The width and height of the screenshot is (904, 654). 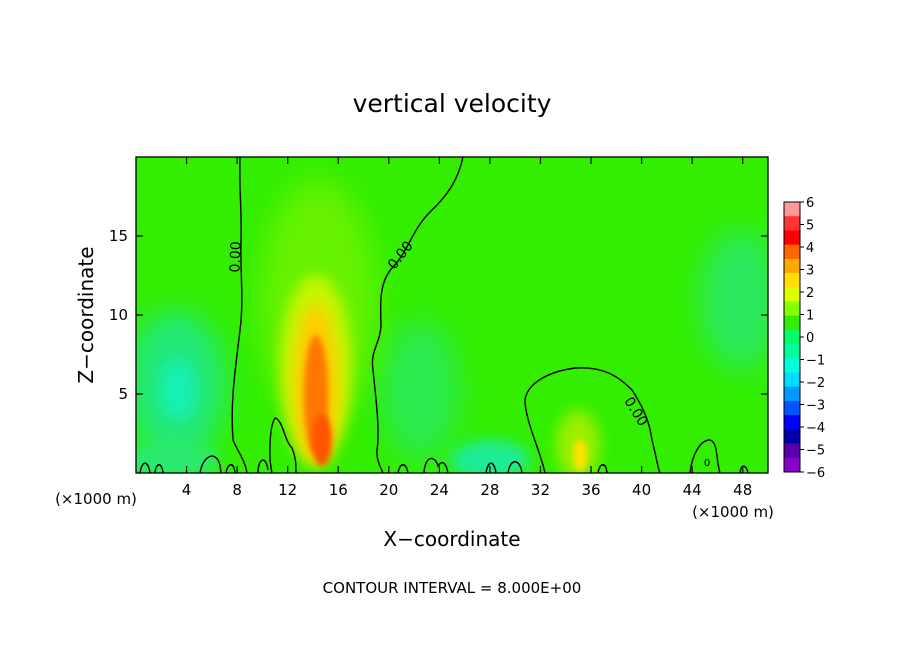 What do you see at coordinates (810, 271) in the screenshot?
I see `colorbar-label: 3` at bounding box center [810, 271].